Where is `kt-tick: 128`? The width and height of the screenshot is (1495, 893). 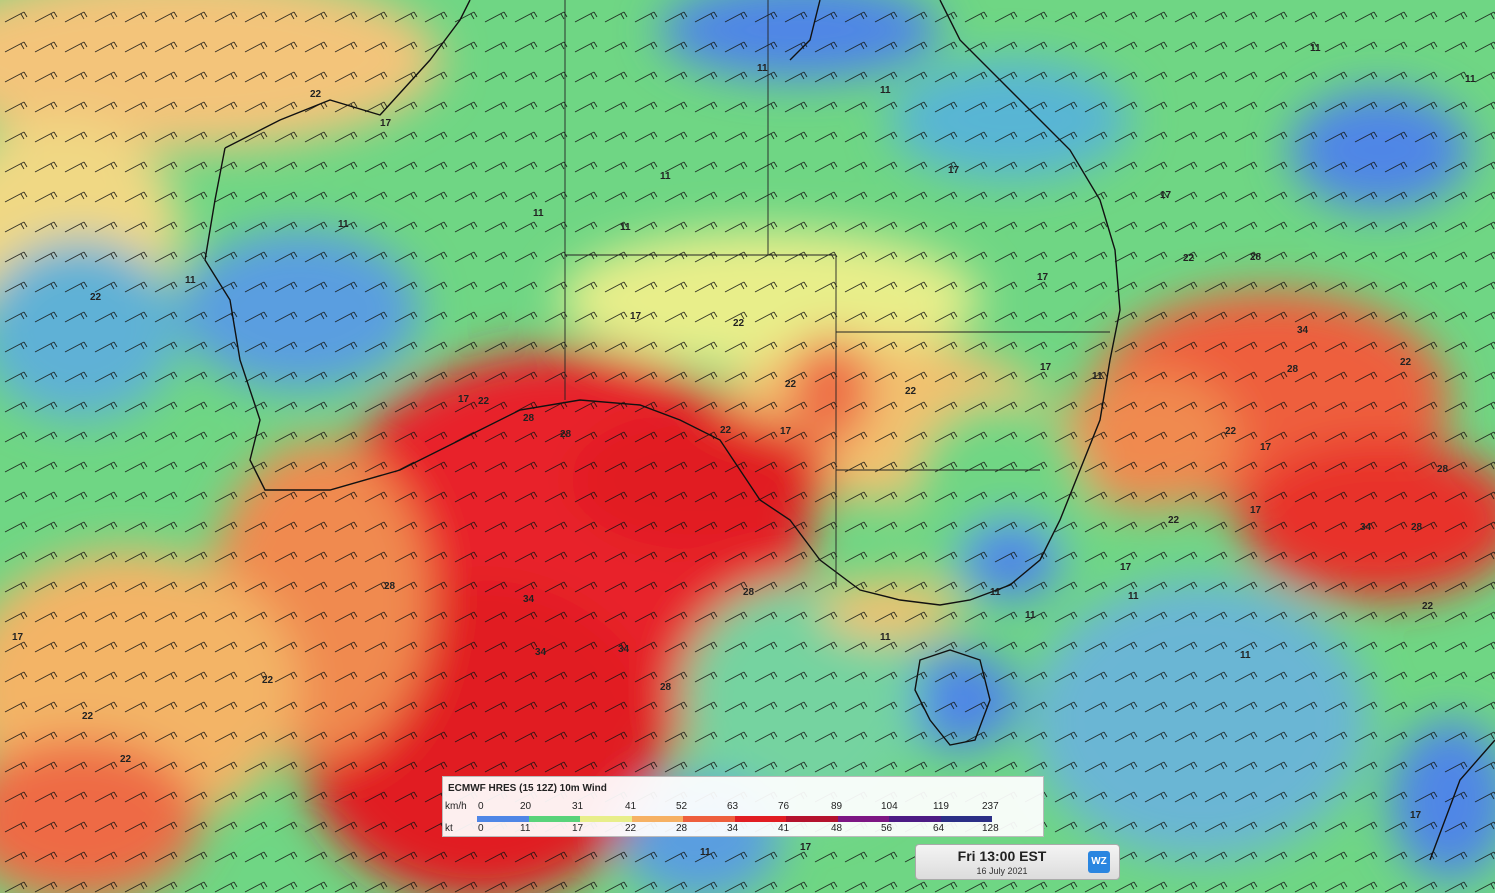
kt-tick: 128 is located at coordinates (990, 828).